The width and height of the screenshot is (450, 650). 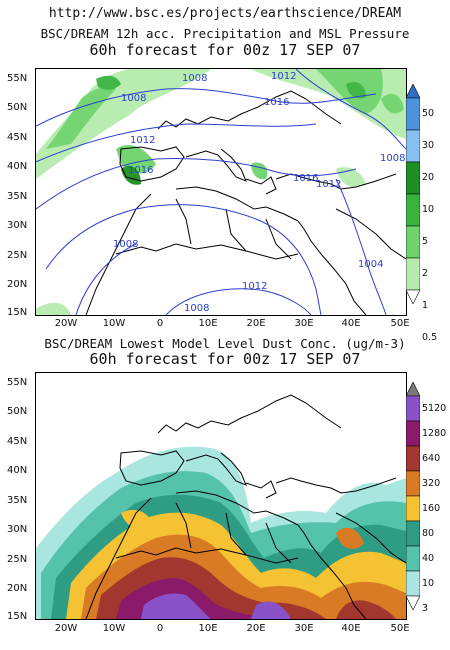 What do you see at coordinates (425, 241) in the screenshot?
I see `colorbar-label: 5` at bounding box center [425, 241].